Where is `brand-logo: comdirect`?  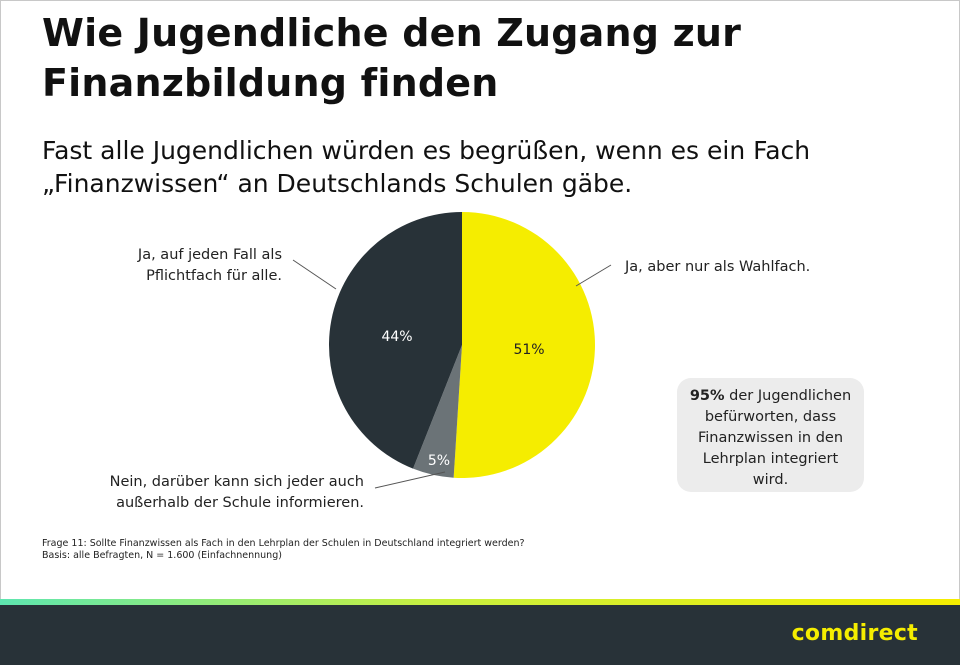 brand-logo: comdirect is located at coordinates (854, 633).